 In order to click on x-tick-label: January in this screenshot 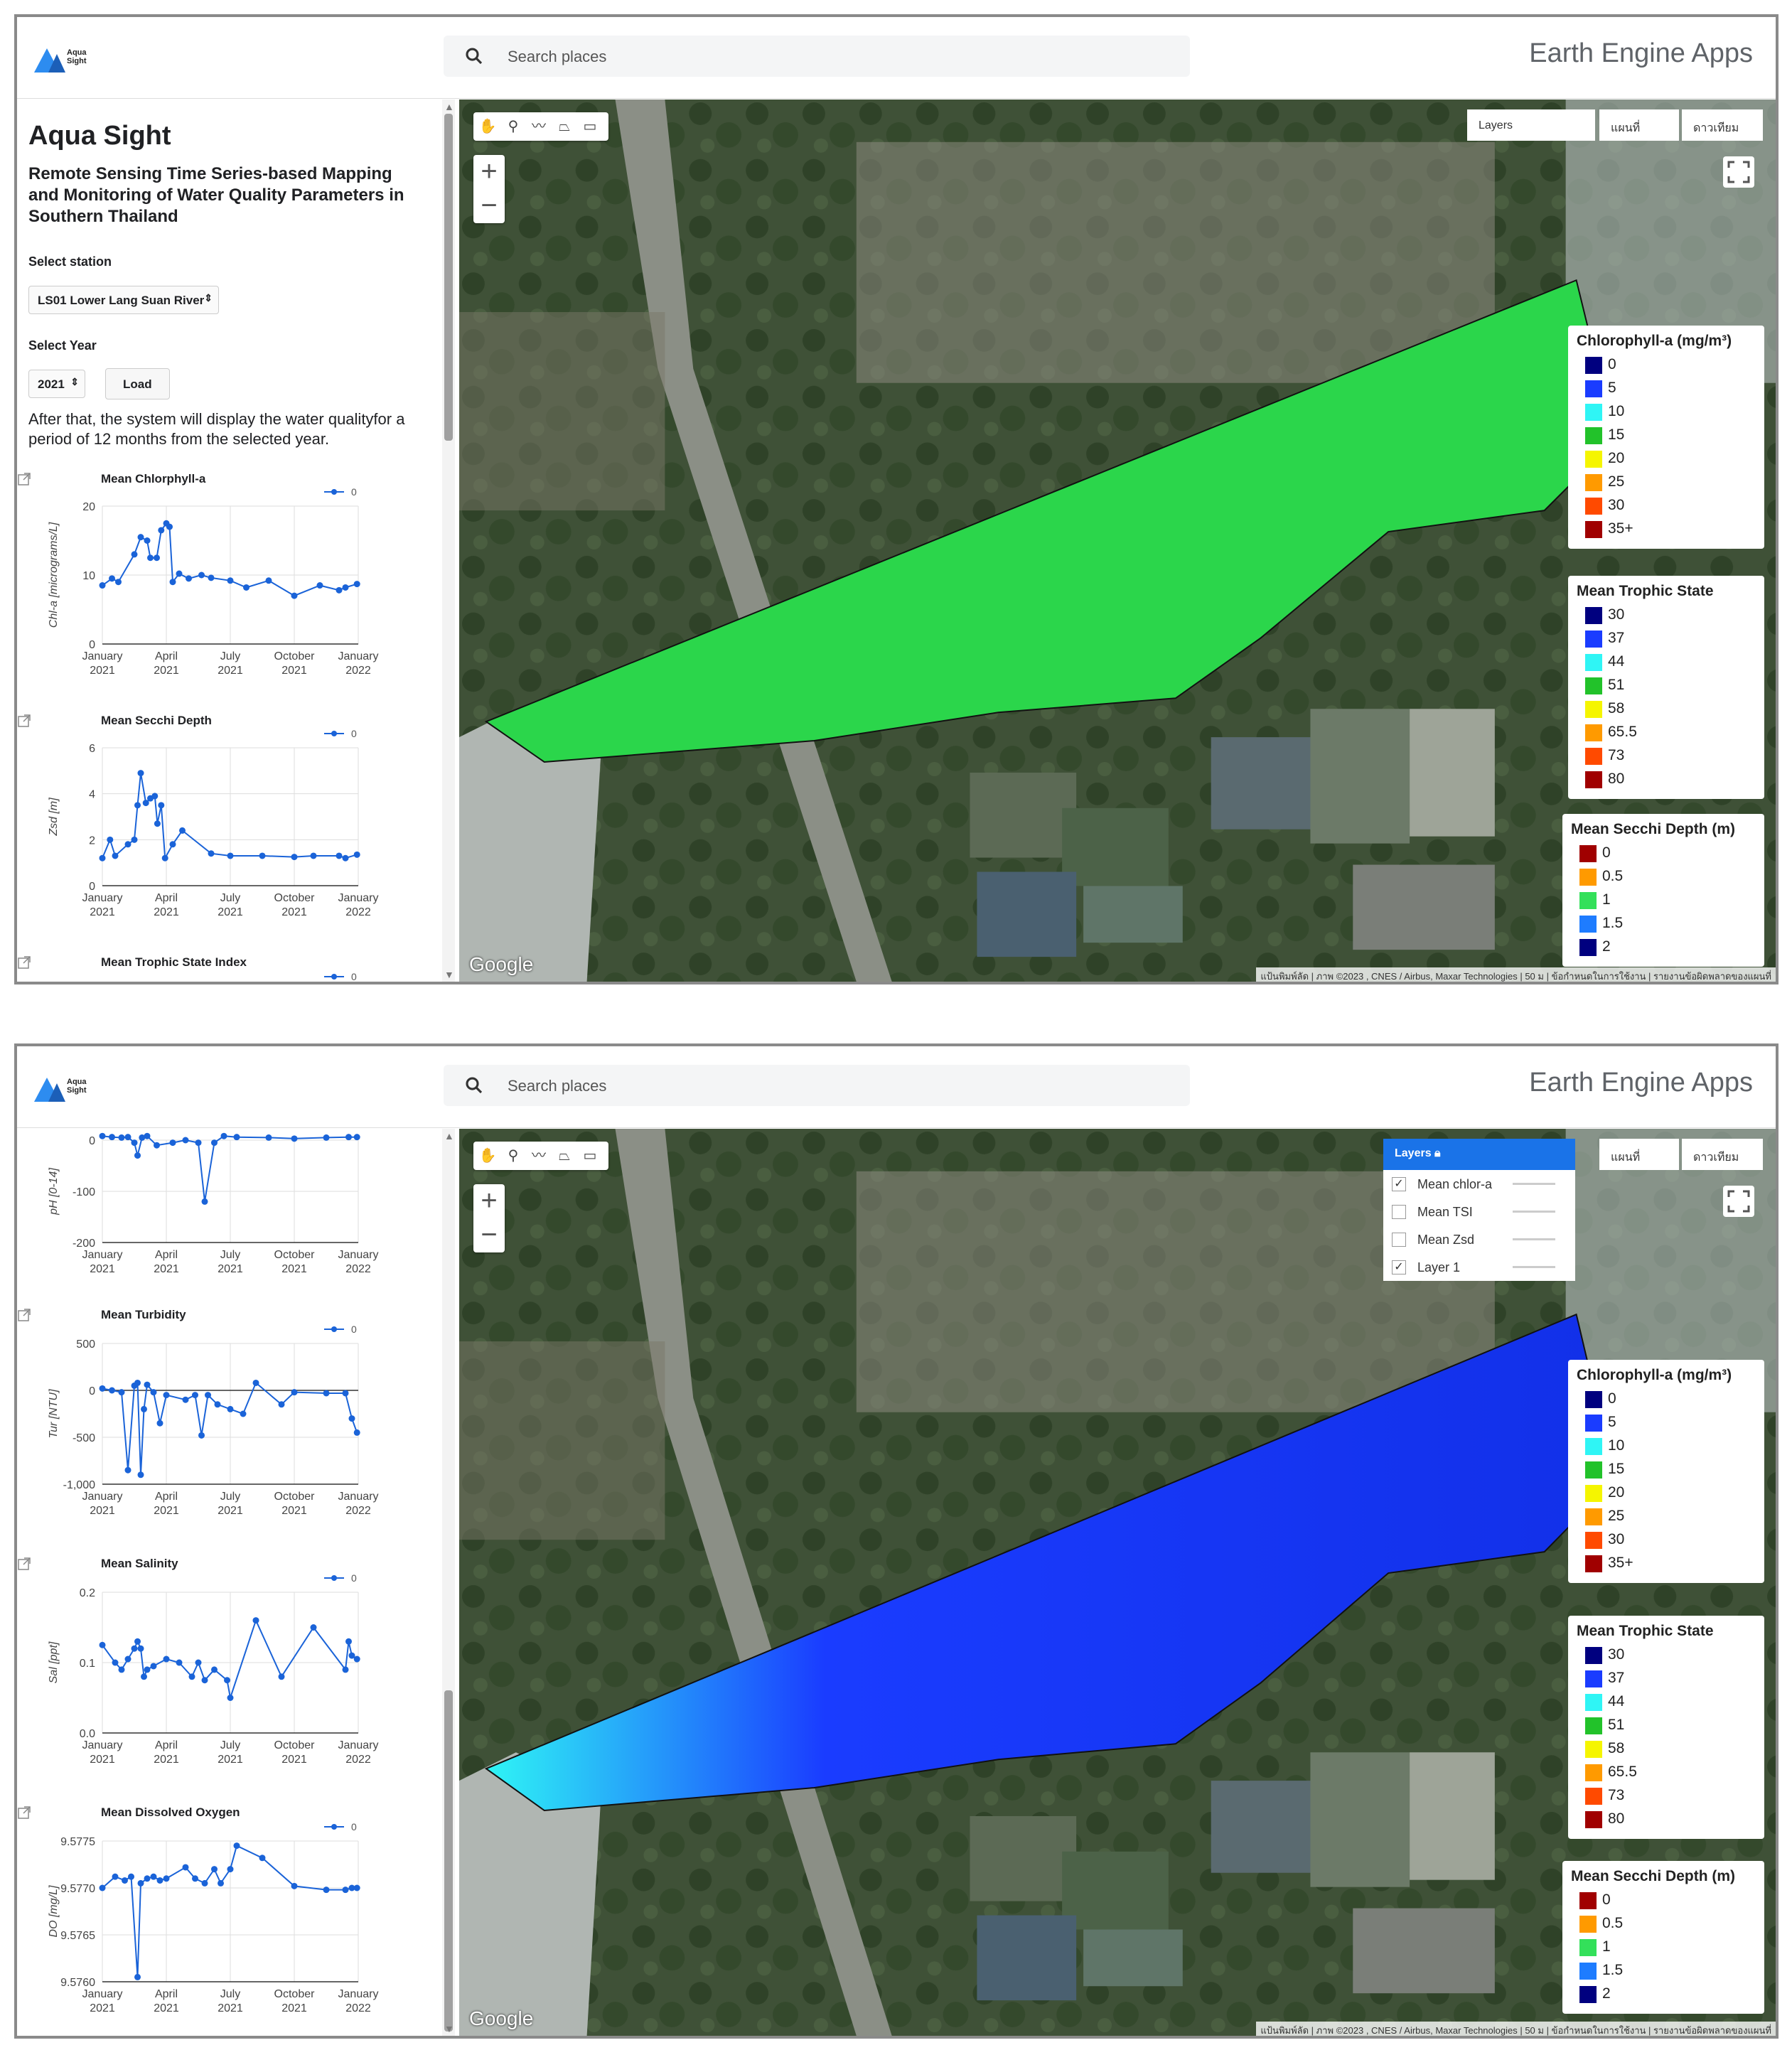, I will do `click(358, 1255)`.